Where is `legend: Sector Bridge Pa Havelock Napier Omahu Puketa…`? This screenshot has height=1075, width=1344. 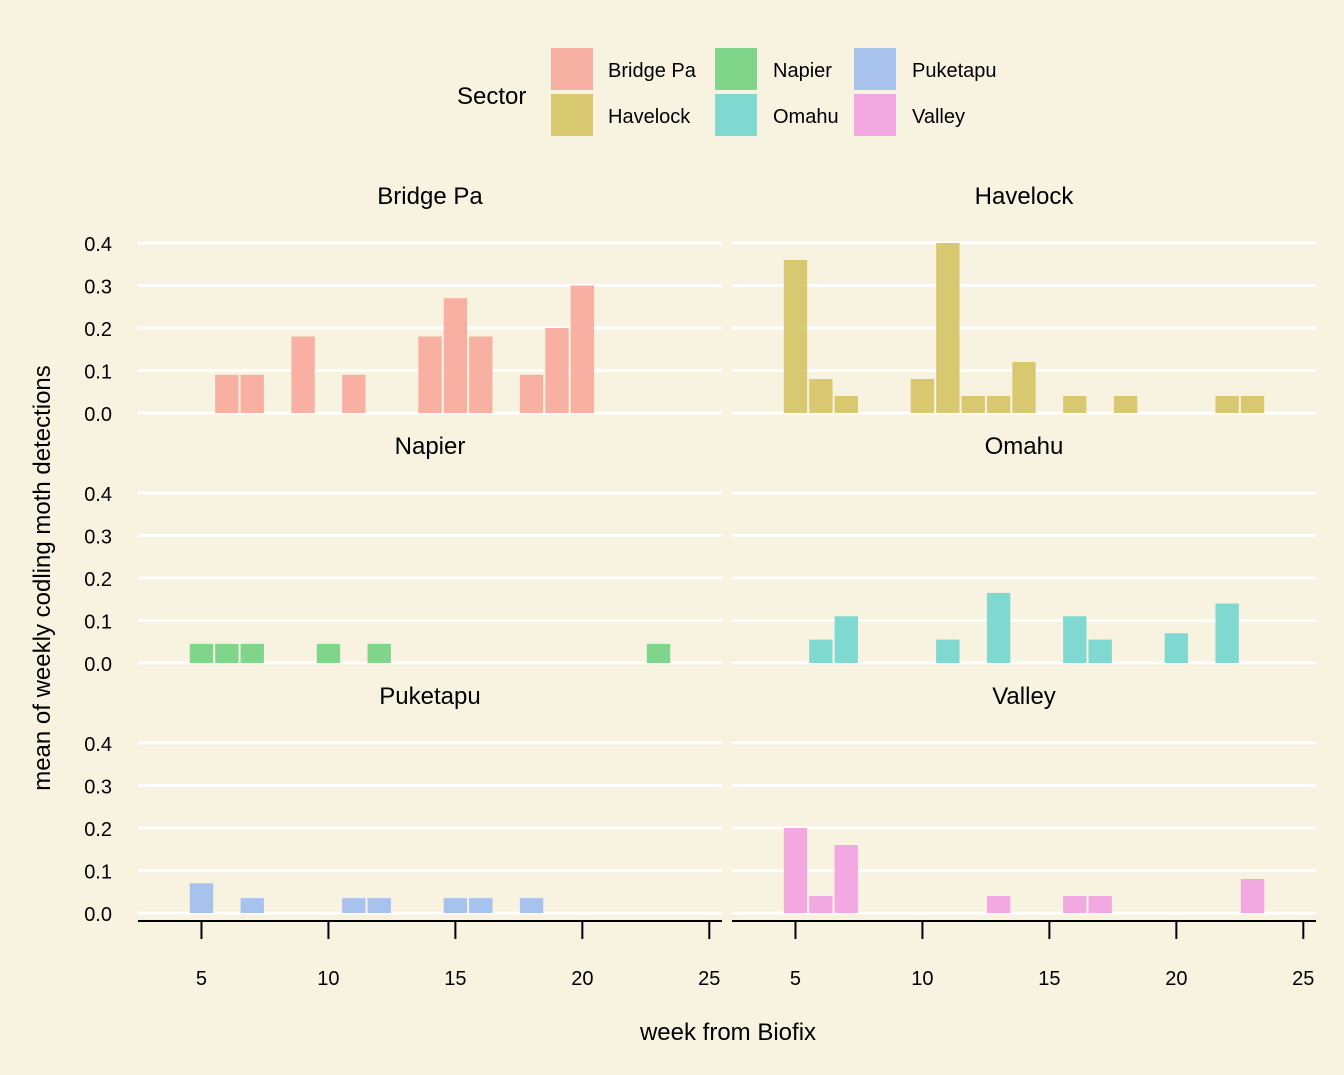
legend: Sector Bridge Pa Havelock Napier Omahu Puketa… is located at coordinates (727, 92).